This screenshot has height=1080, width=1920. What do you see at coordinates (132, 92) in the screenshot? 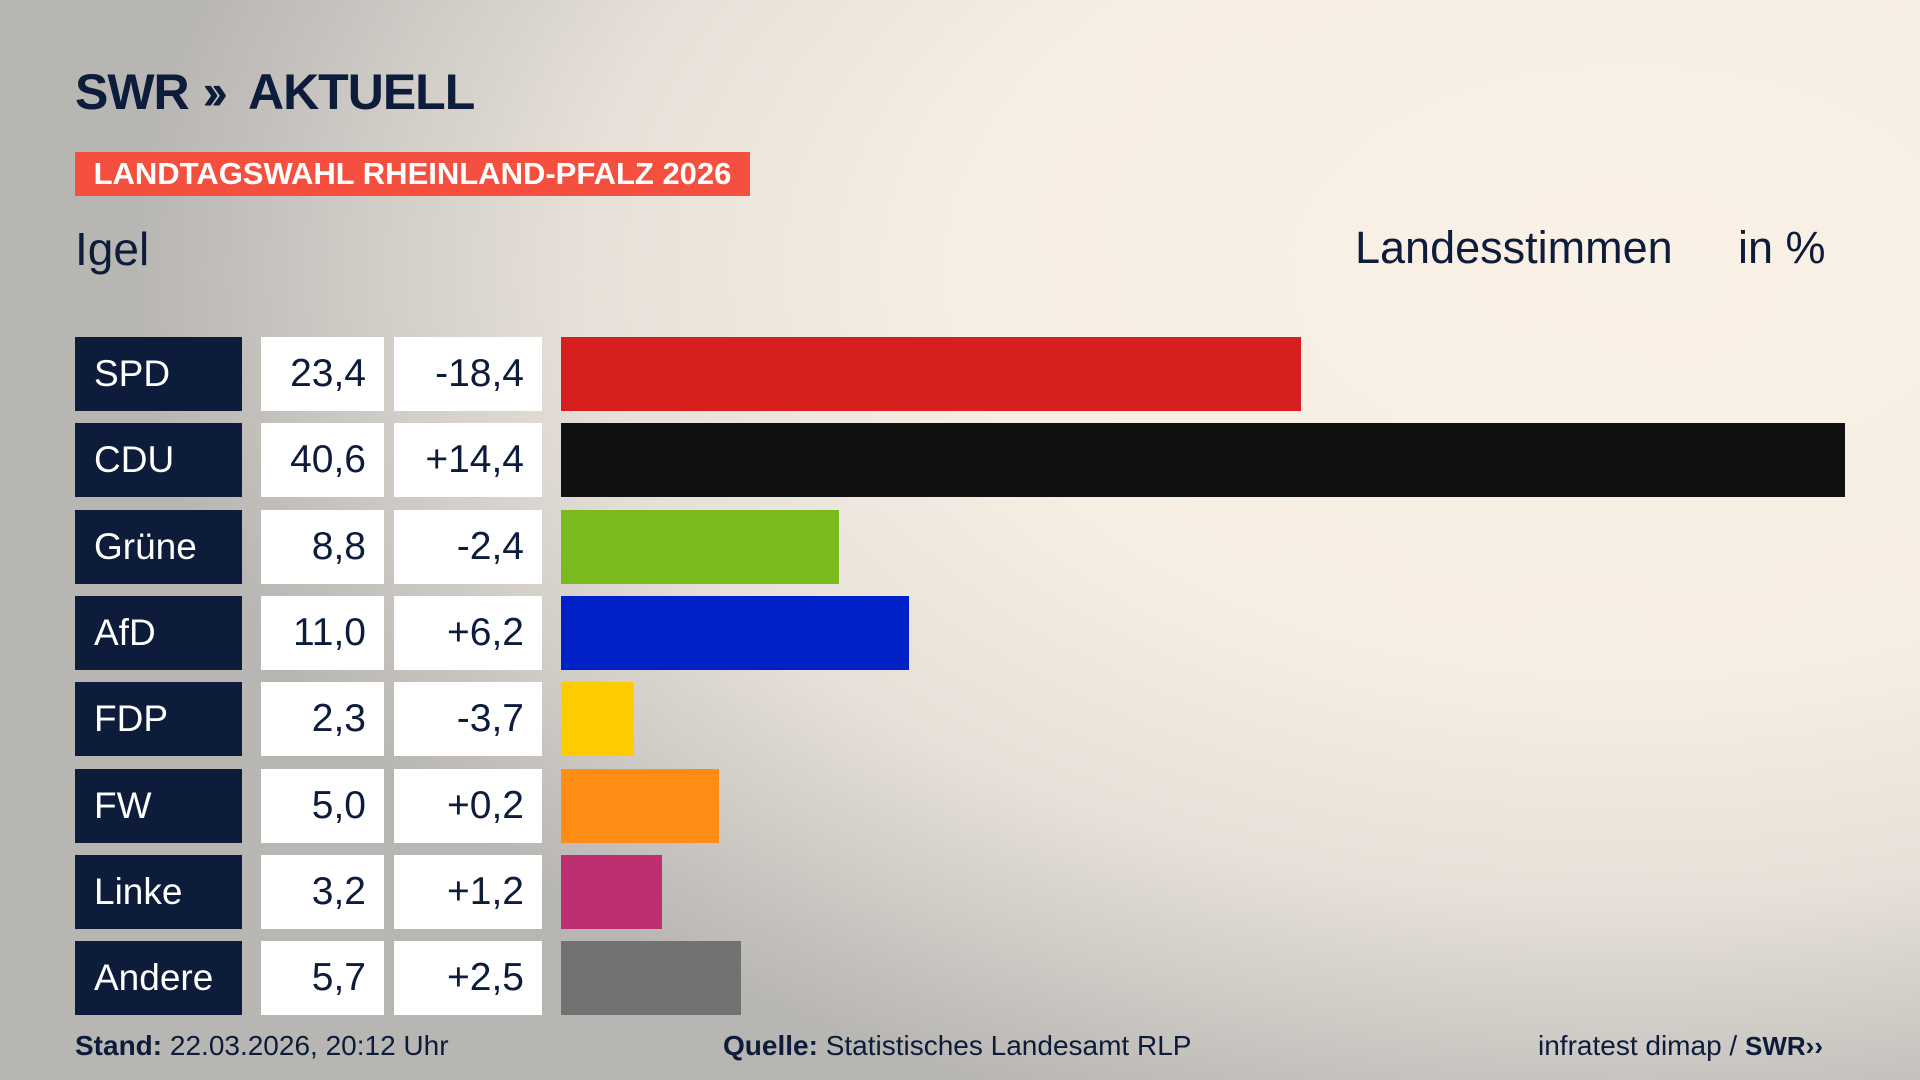
I see `logo-swr: SWR` at bounding box center [132, 92].